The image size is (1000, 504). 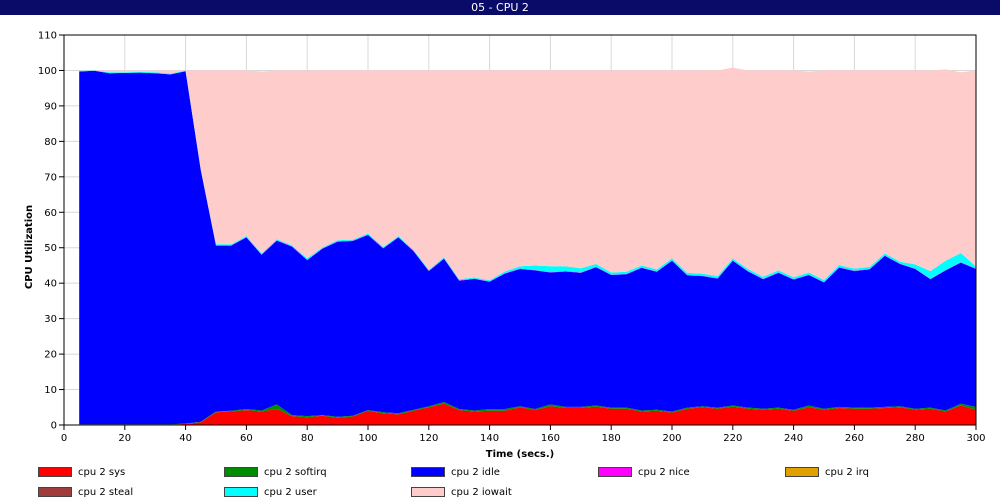 I want to click on x-tick-label: 60, so click(x=246, y=438).